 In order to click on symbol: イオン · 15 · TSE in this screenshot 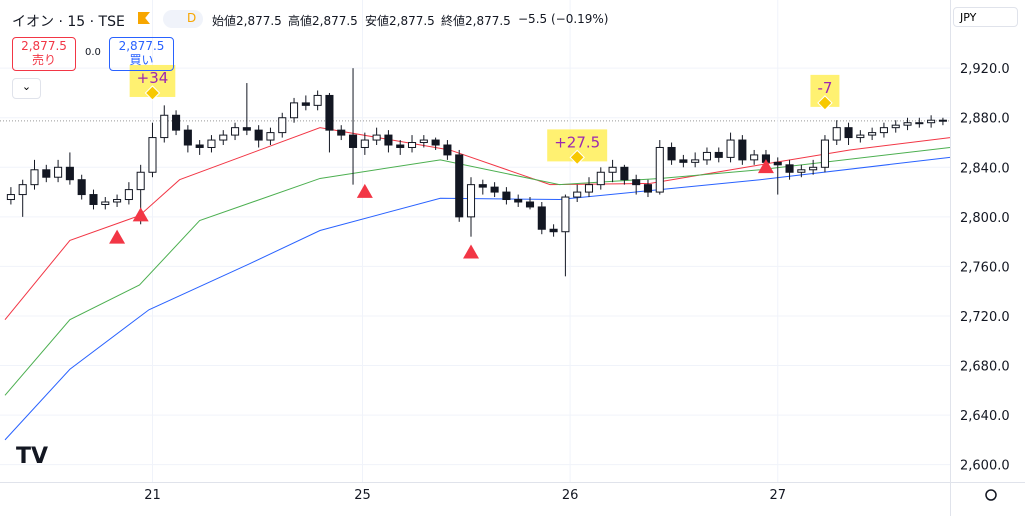, I will do `click(68, 22)`.